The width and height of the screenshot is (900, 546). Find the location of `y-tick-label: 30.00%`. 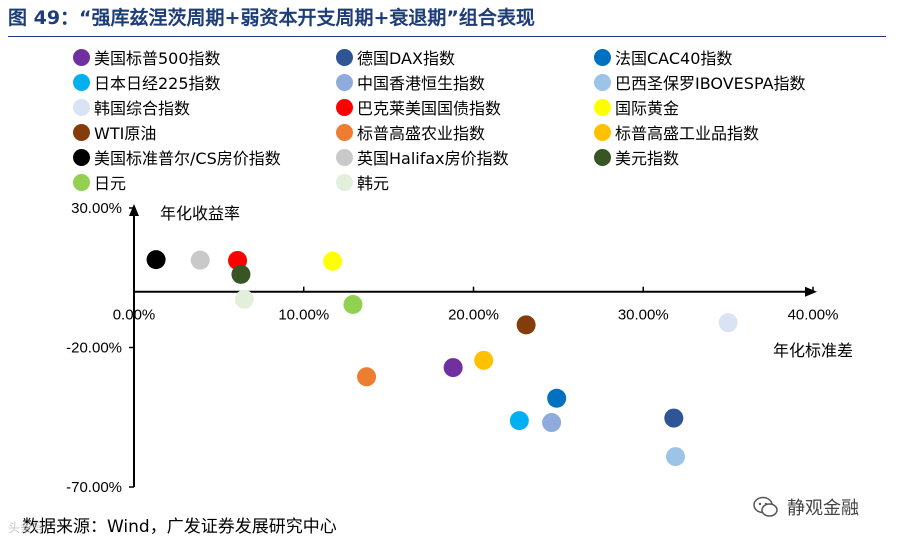

y-tick-label: 30.00% is located at coordinates (96, 208).